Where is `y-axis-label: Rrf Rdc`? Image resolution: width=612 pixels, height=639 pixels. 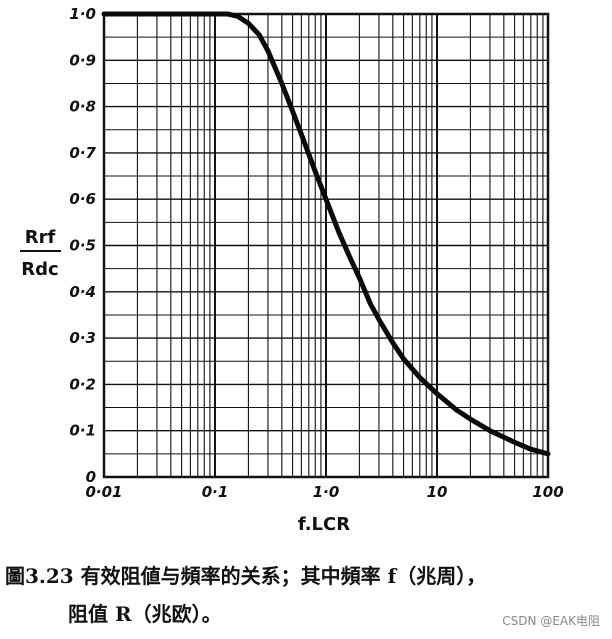 y-axis-label: Rrf Rdc is located at coordinates (40, 253).